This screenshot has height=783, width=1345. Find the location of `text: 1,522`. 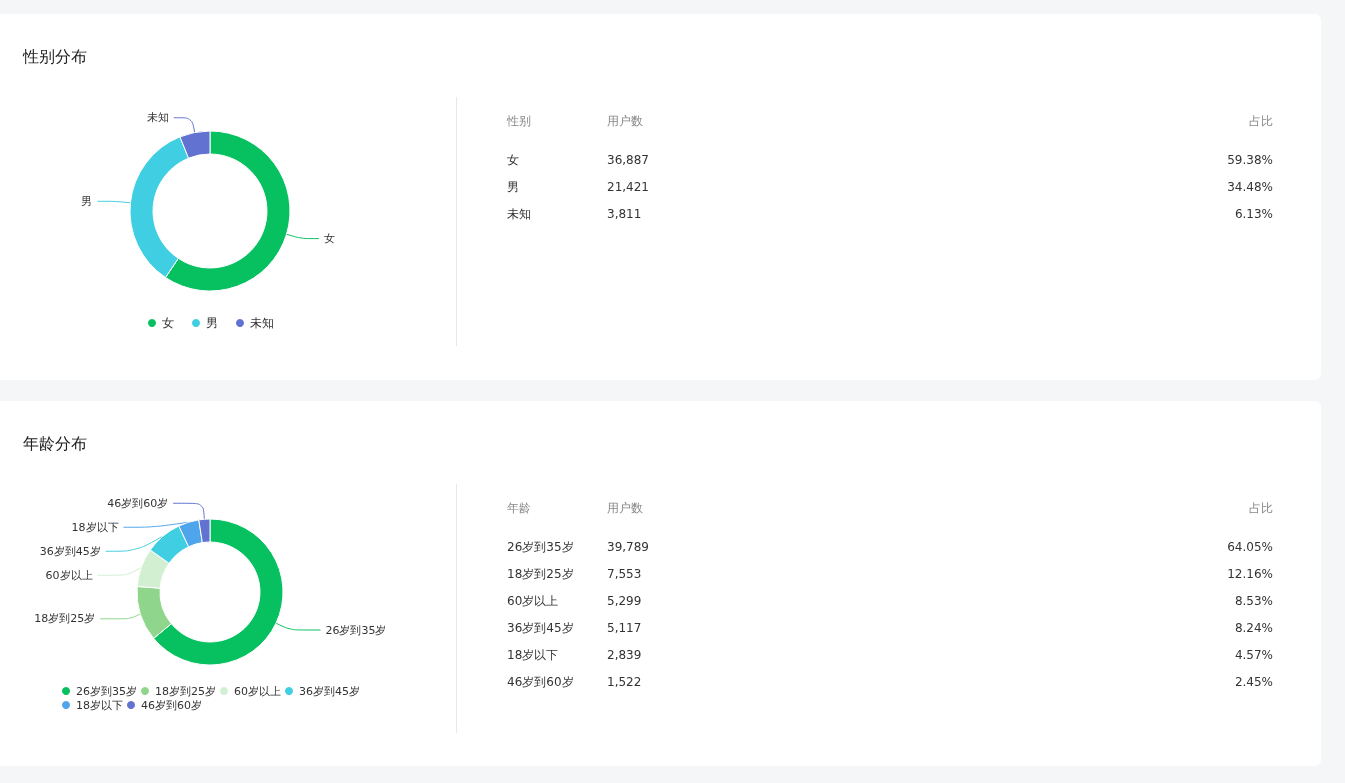

text: 1,522 is located at coordinates (624, 682).